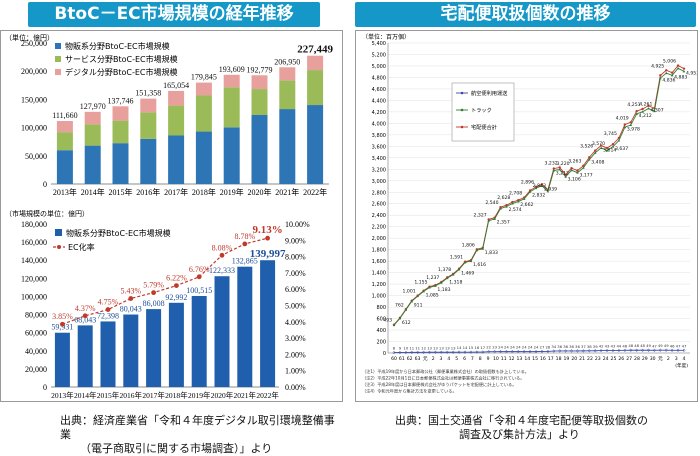 The width and height of the screenshot is (700, 456). What do you see at coordinates (62, 324) in the screenshot?
I see `ec2-rate-point` at bounding box center [62, 324].